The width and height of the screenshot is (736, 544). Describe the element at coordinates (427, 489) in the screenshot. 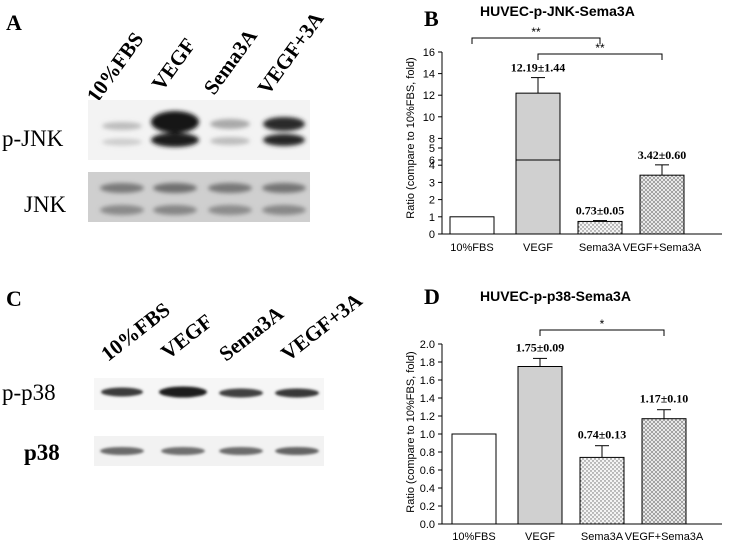

I see `y-tick-label: 0.4` at that location.